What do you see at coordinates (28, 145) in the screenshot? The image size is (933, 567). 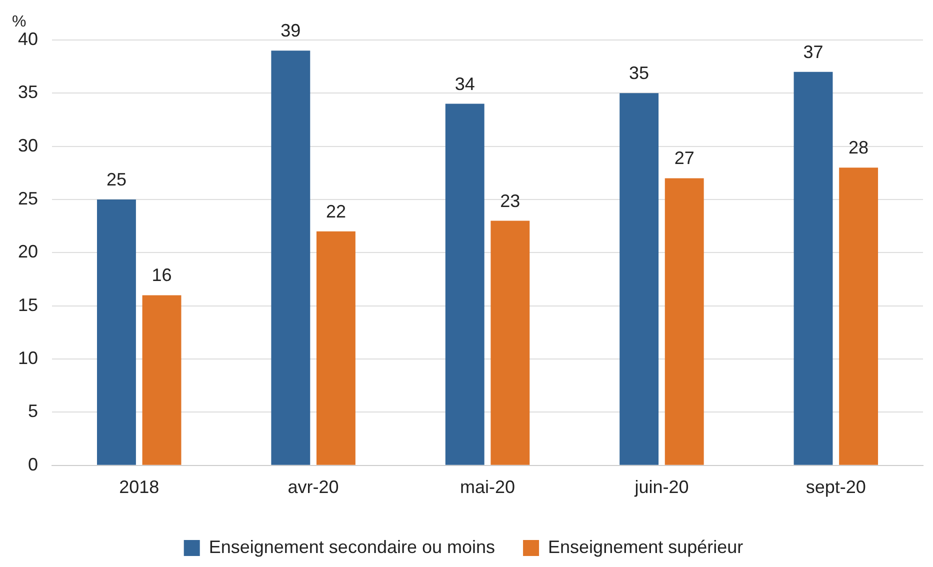 I see `y-tick-label: 30` at bounding box center [28, 145].